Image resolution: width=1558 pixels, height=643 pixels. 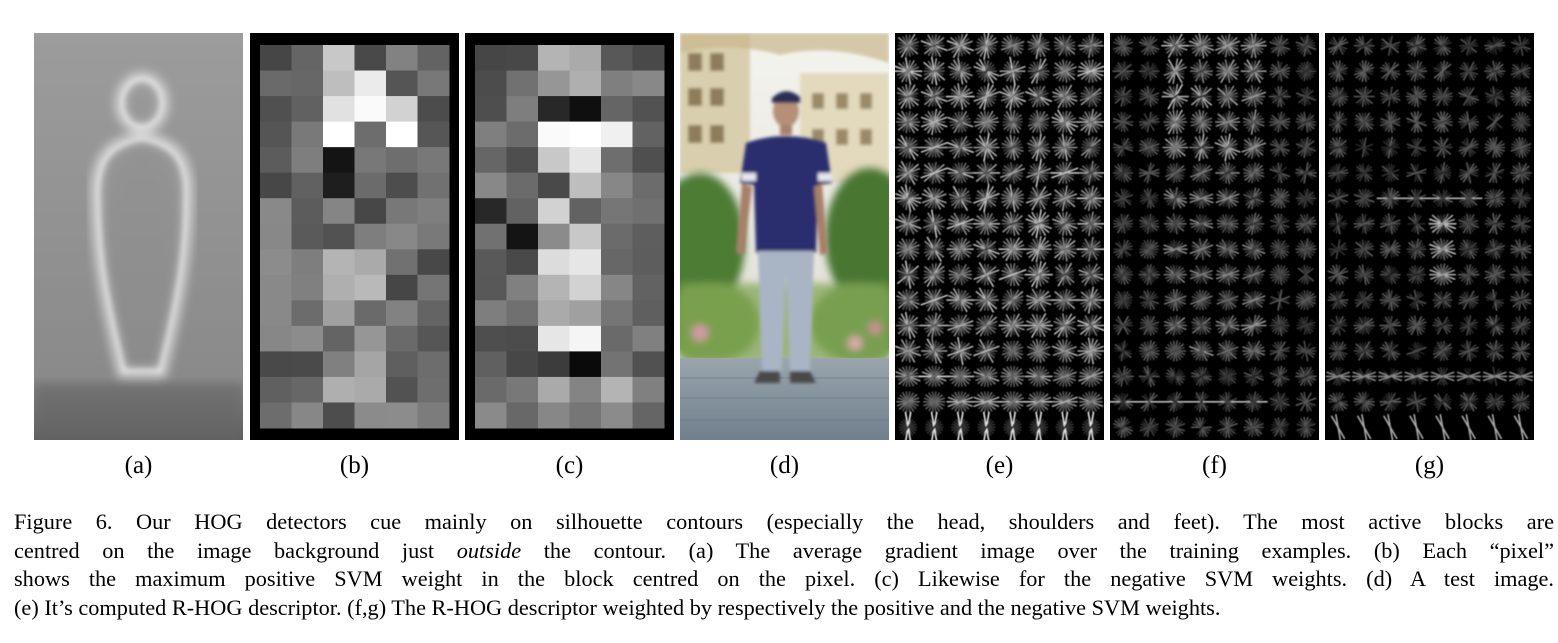 I want to click on panel-label-e: (e), so click(x=999, y=465).